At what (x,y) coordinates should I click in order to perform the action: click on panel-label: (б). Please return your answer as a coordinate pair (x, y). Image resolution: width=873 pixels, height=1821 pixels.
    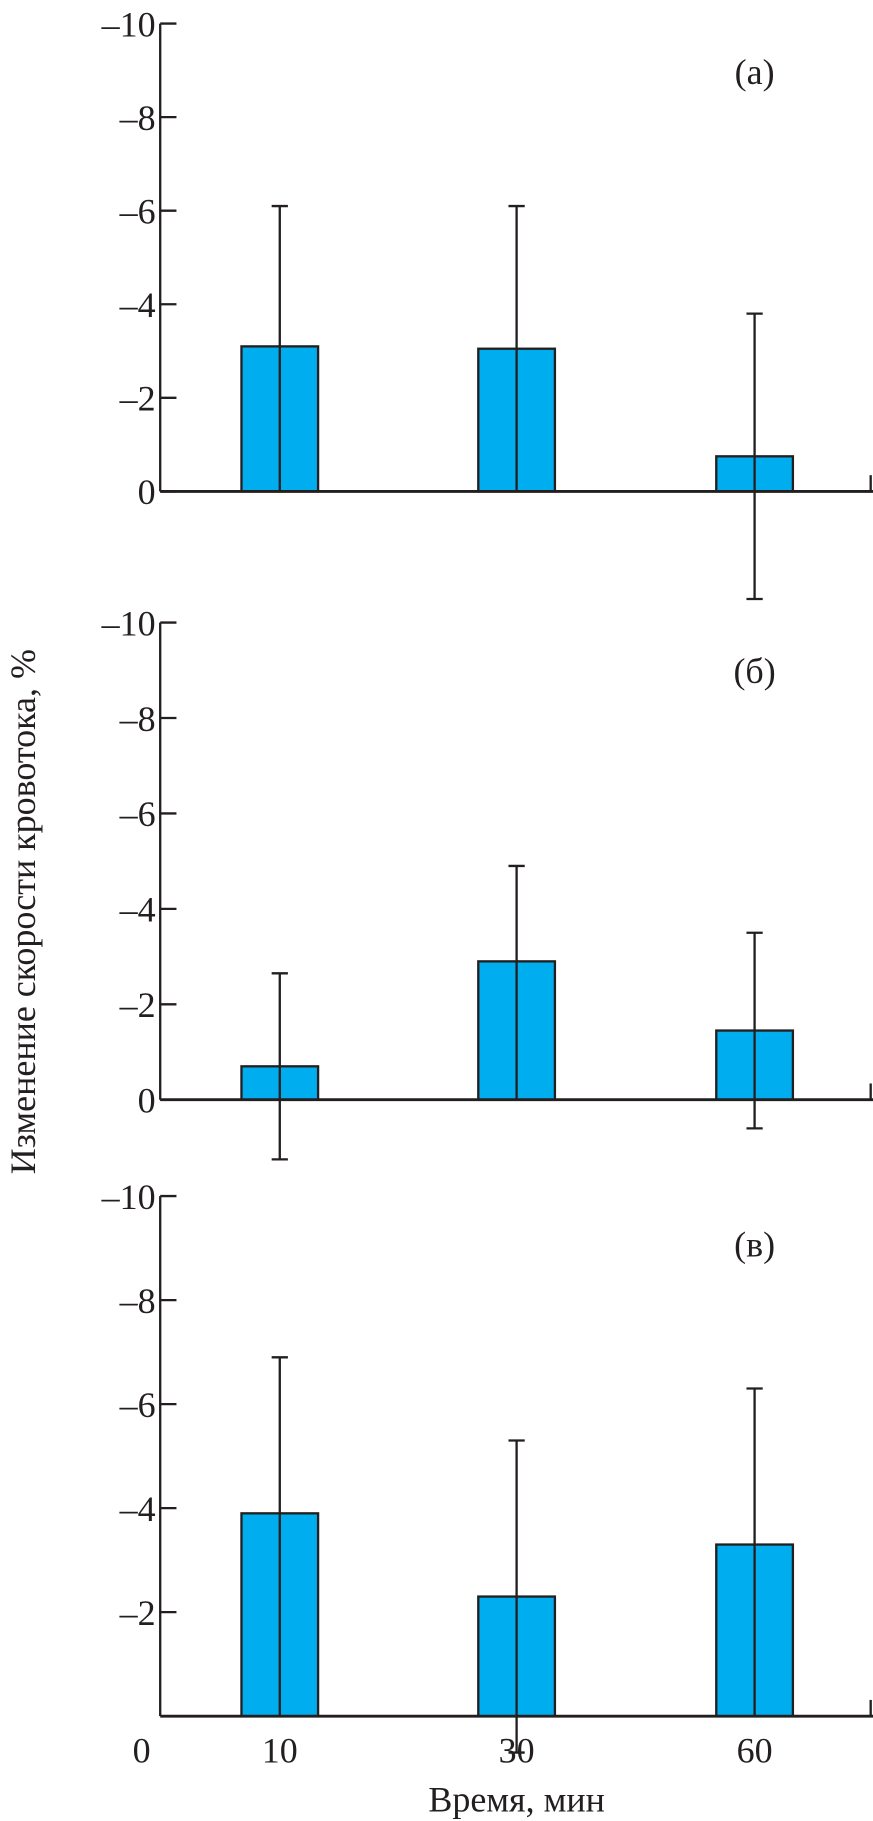
    Looking at the image, I should click on (754, 671).